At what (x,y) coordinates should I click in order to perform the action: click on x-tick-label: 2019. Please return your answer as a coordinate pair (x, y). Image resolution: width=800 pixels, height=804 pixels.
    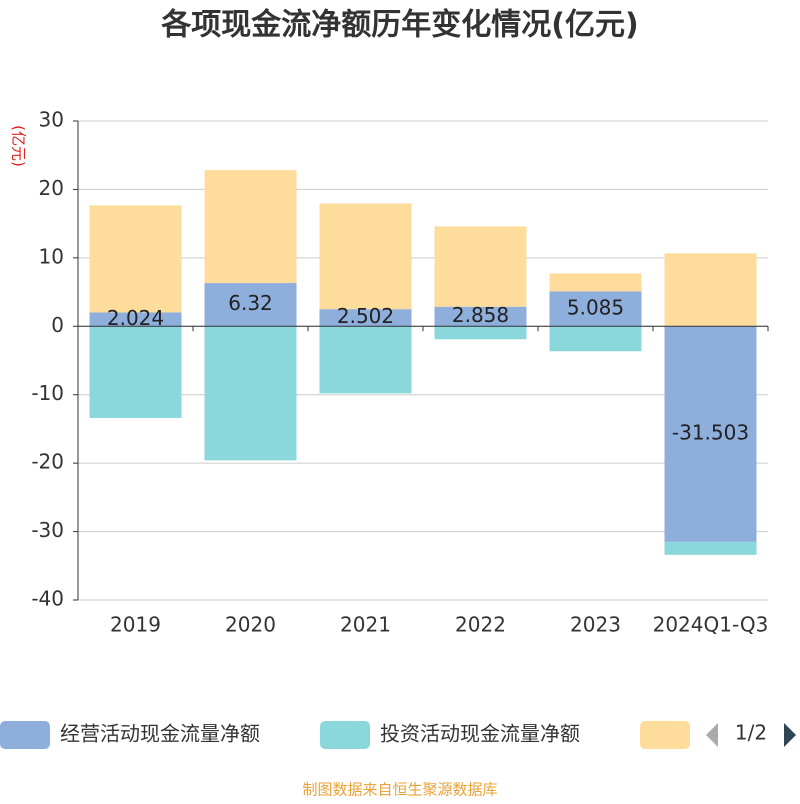
    Looking at the image, I should click on (135, 625).